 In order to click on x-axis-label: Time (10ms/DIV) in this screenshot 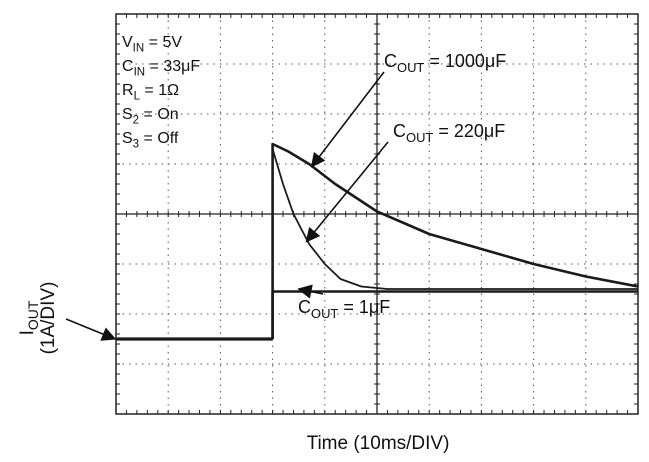, I will do `click(378, 443)`.